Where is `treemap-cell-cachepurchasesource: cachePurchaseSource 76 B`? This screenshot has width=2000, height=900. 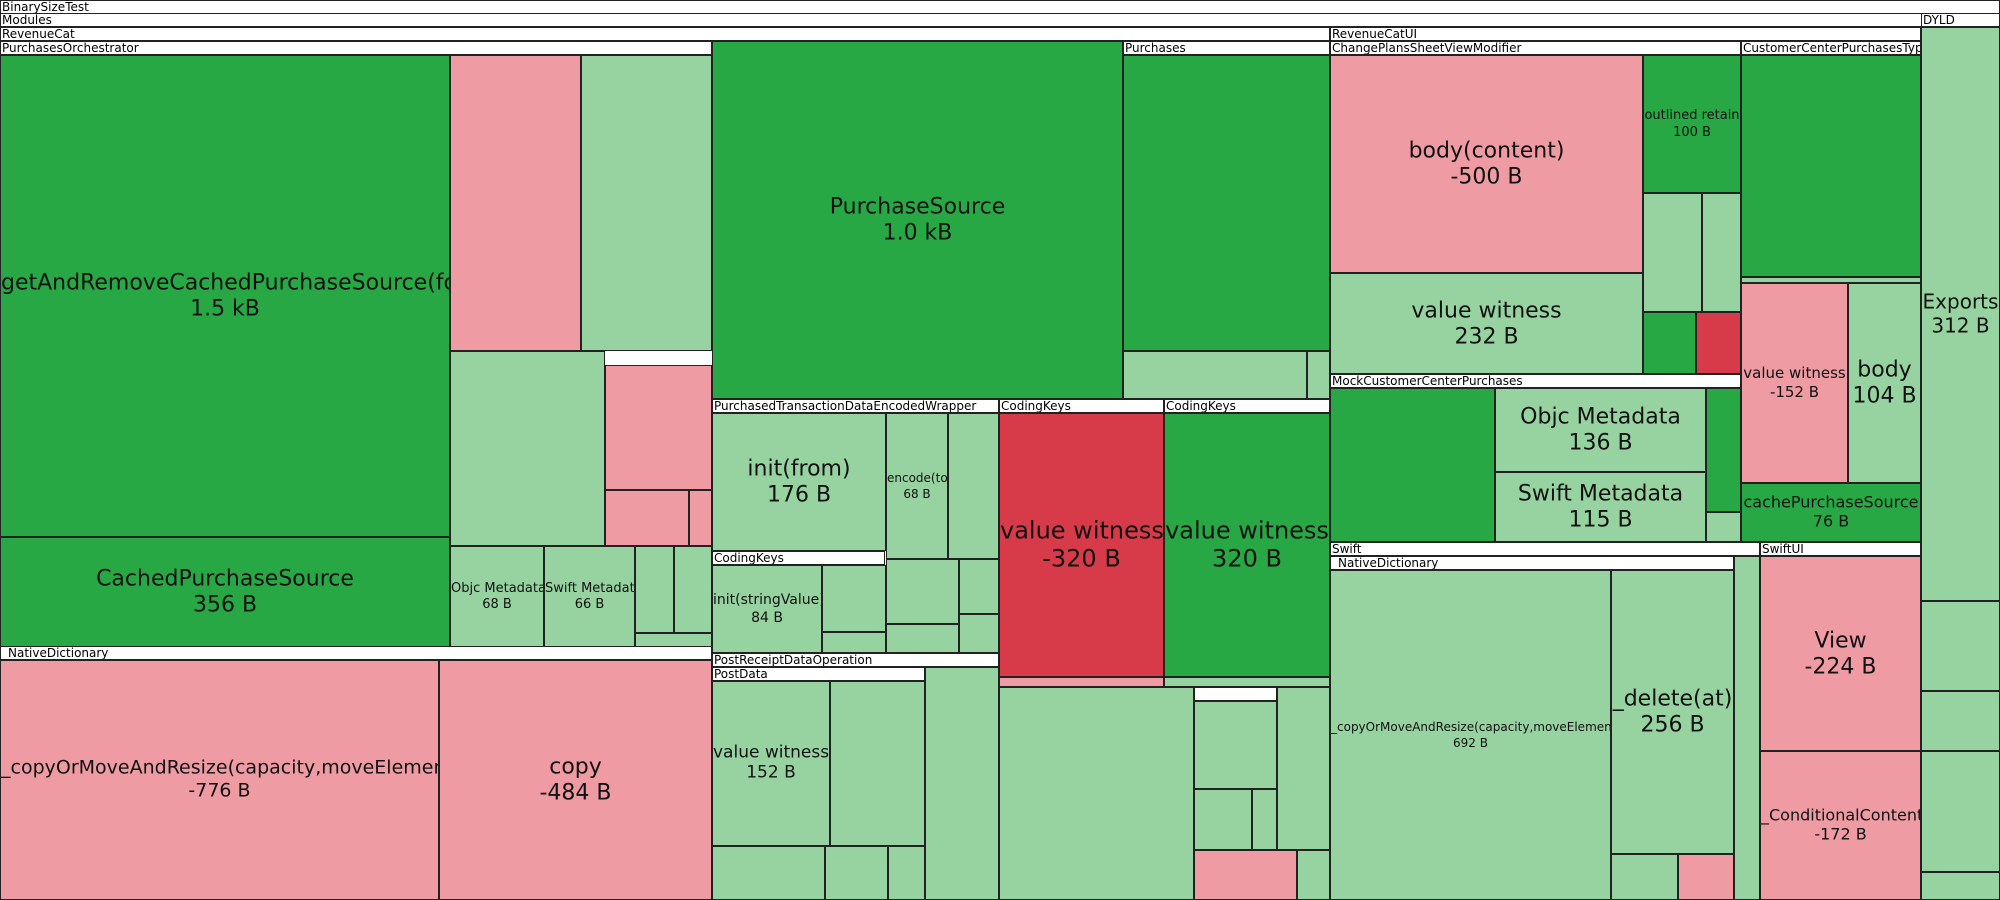 treemap-cell-cachepurchasesource: cachePurchaseSource 76 B is located at coordinates (1831, 512).